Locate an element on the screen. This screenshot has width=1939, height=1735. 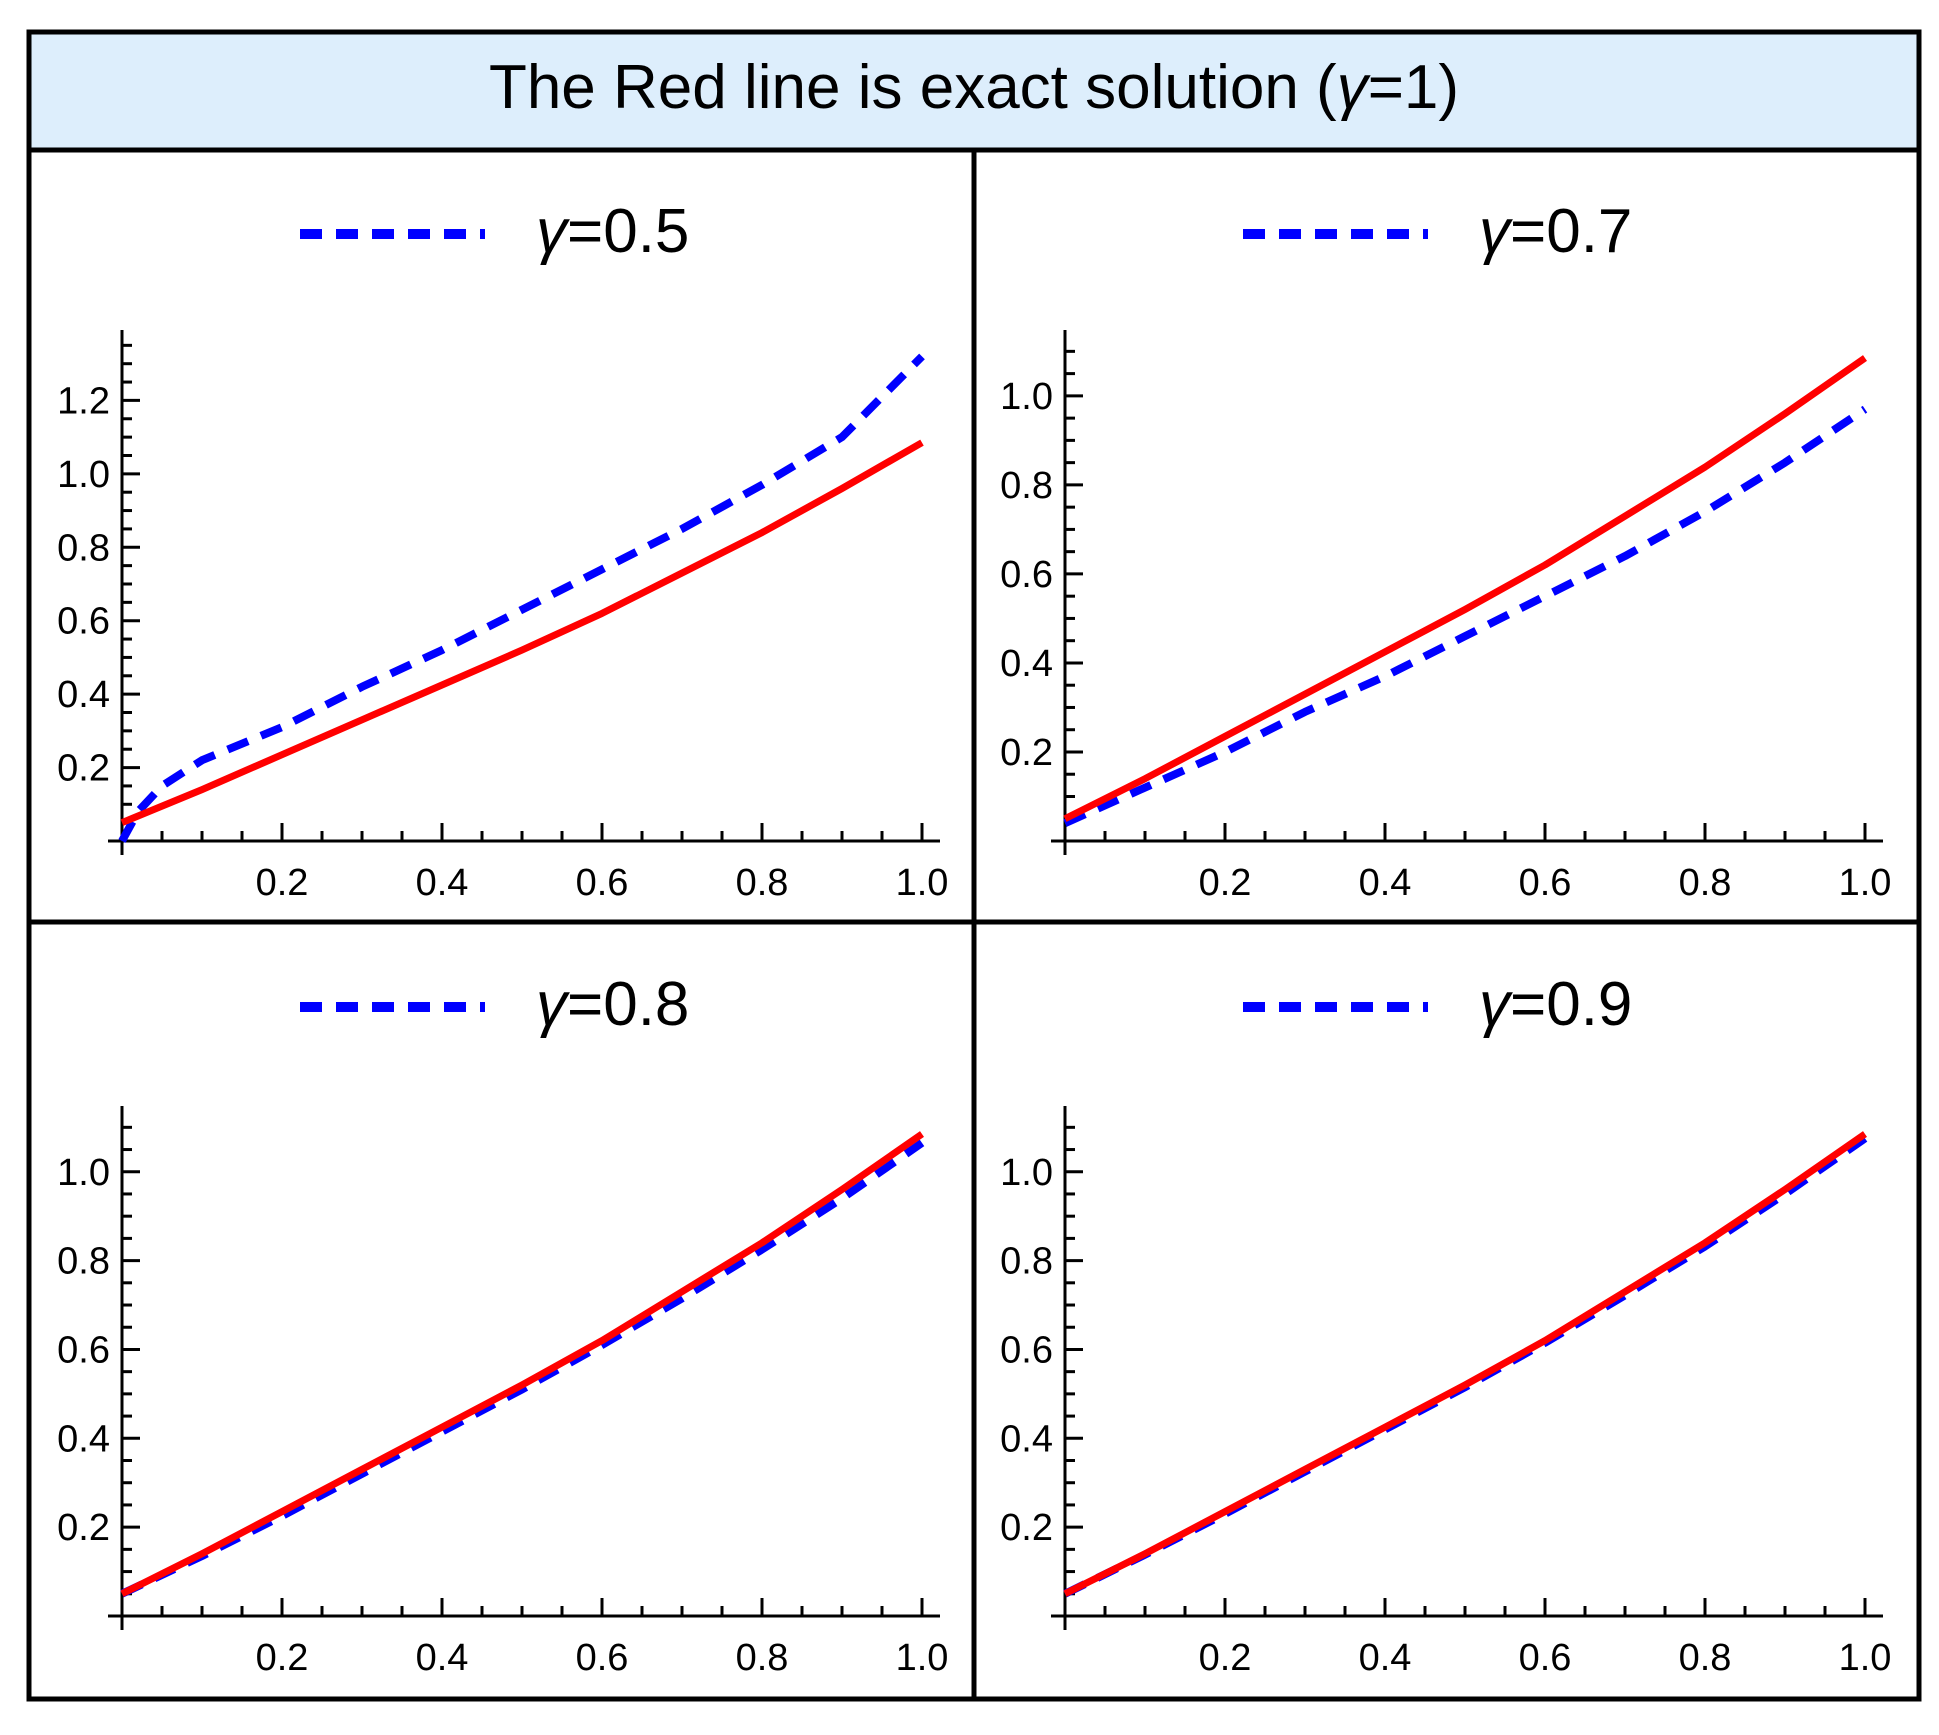
legend-label: γ=0.7 is located at coordinates (1555, 231).